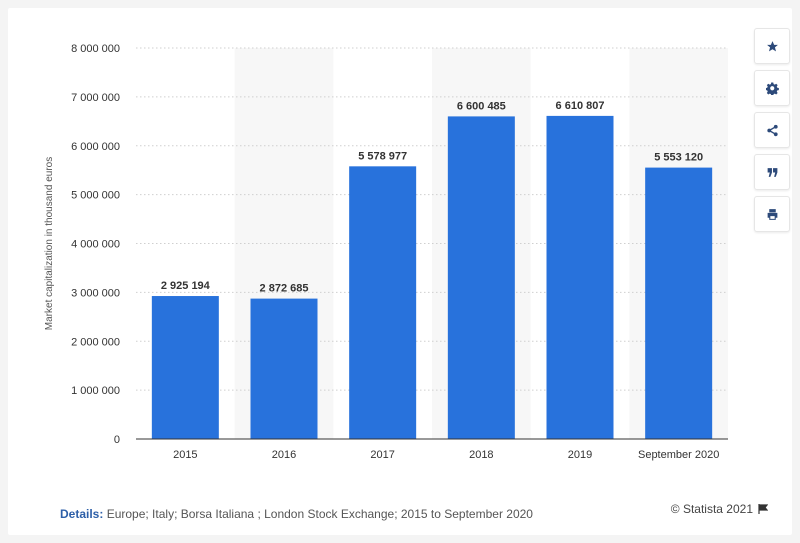 The image size is (800, 543). Describe the element at coordinates (763, 509) in the screenshot. I see `flag-icon` at that location.